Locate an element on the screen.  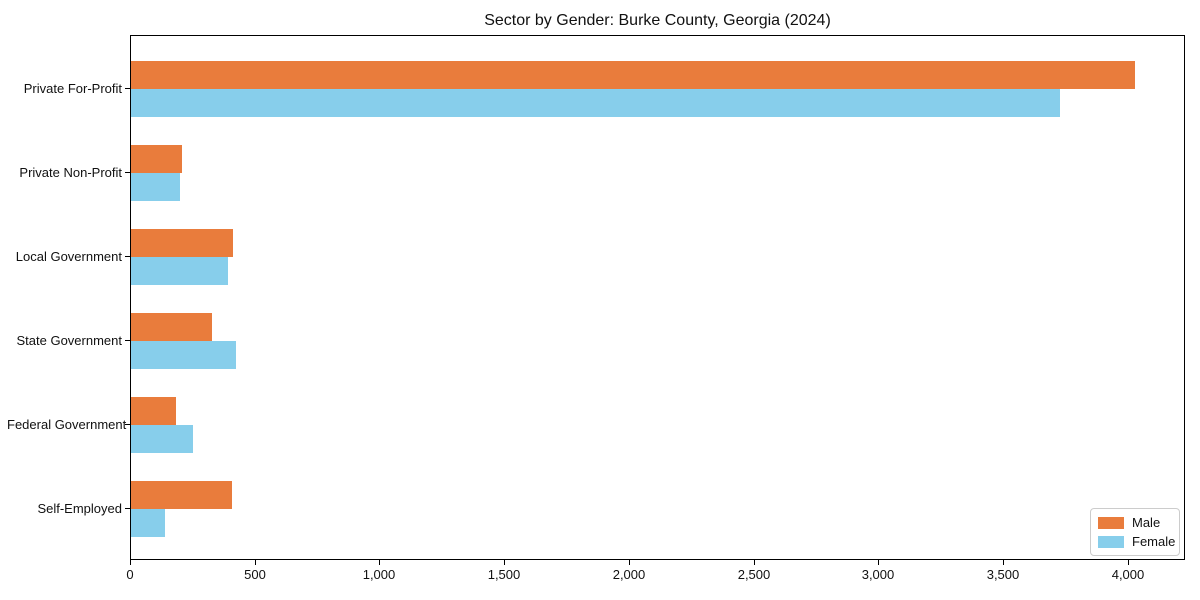
y-tick-label-federal-government: Federal Government is located at coordinates (67, 424).